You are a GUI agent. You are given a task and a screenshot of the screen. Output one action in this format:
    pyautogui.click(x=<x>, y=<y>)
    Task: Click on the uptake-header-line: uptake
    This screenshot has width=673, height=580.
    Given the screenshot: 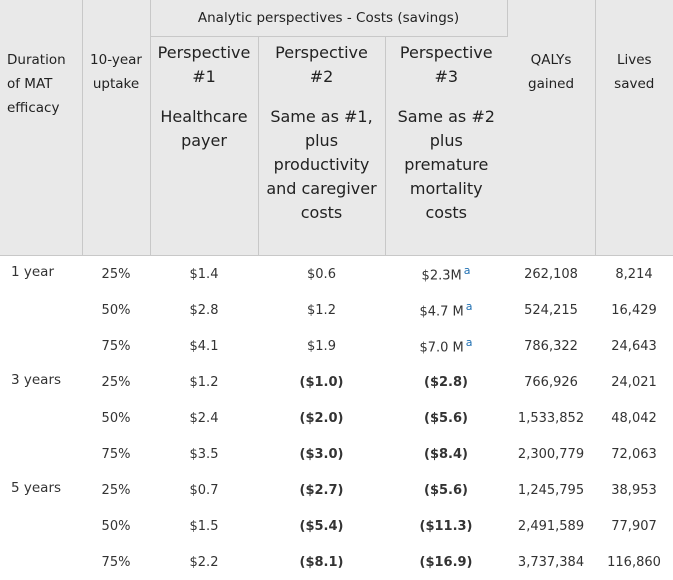 What is the action you would take?
    pyautogui.click(x=116, y=84)
    